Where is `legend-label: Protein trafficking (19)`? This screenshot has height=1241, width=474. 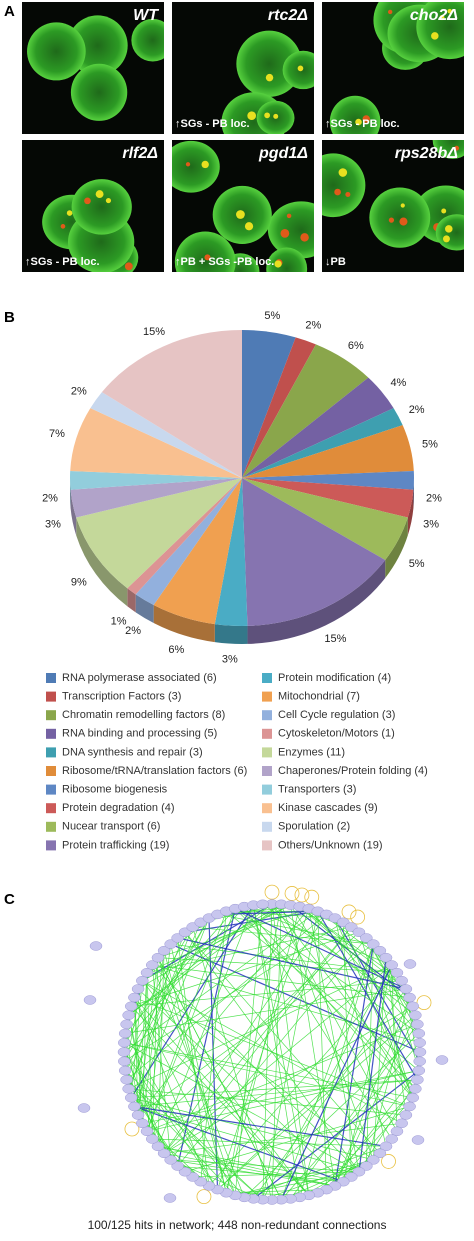
legend-label: Protein trafficking (19) is located at coordinates (115, 845).